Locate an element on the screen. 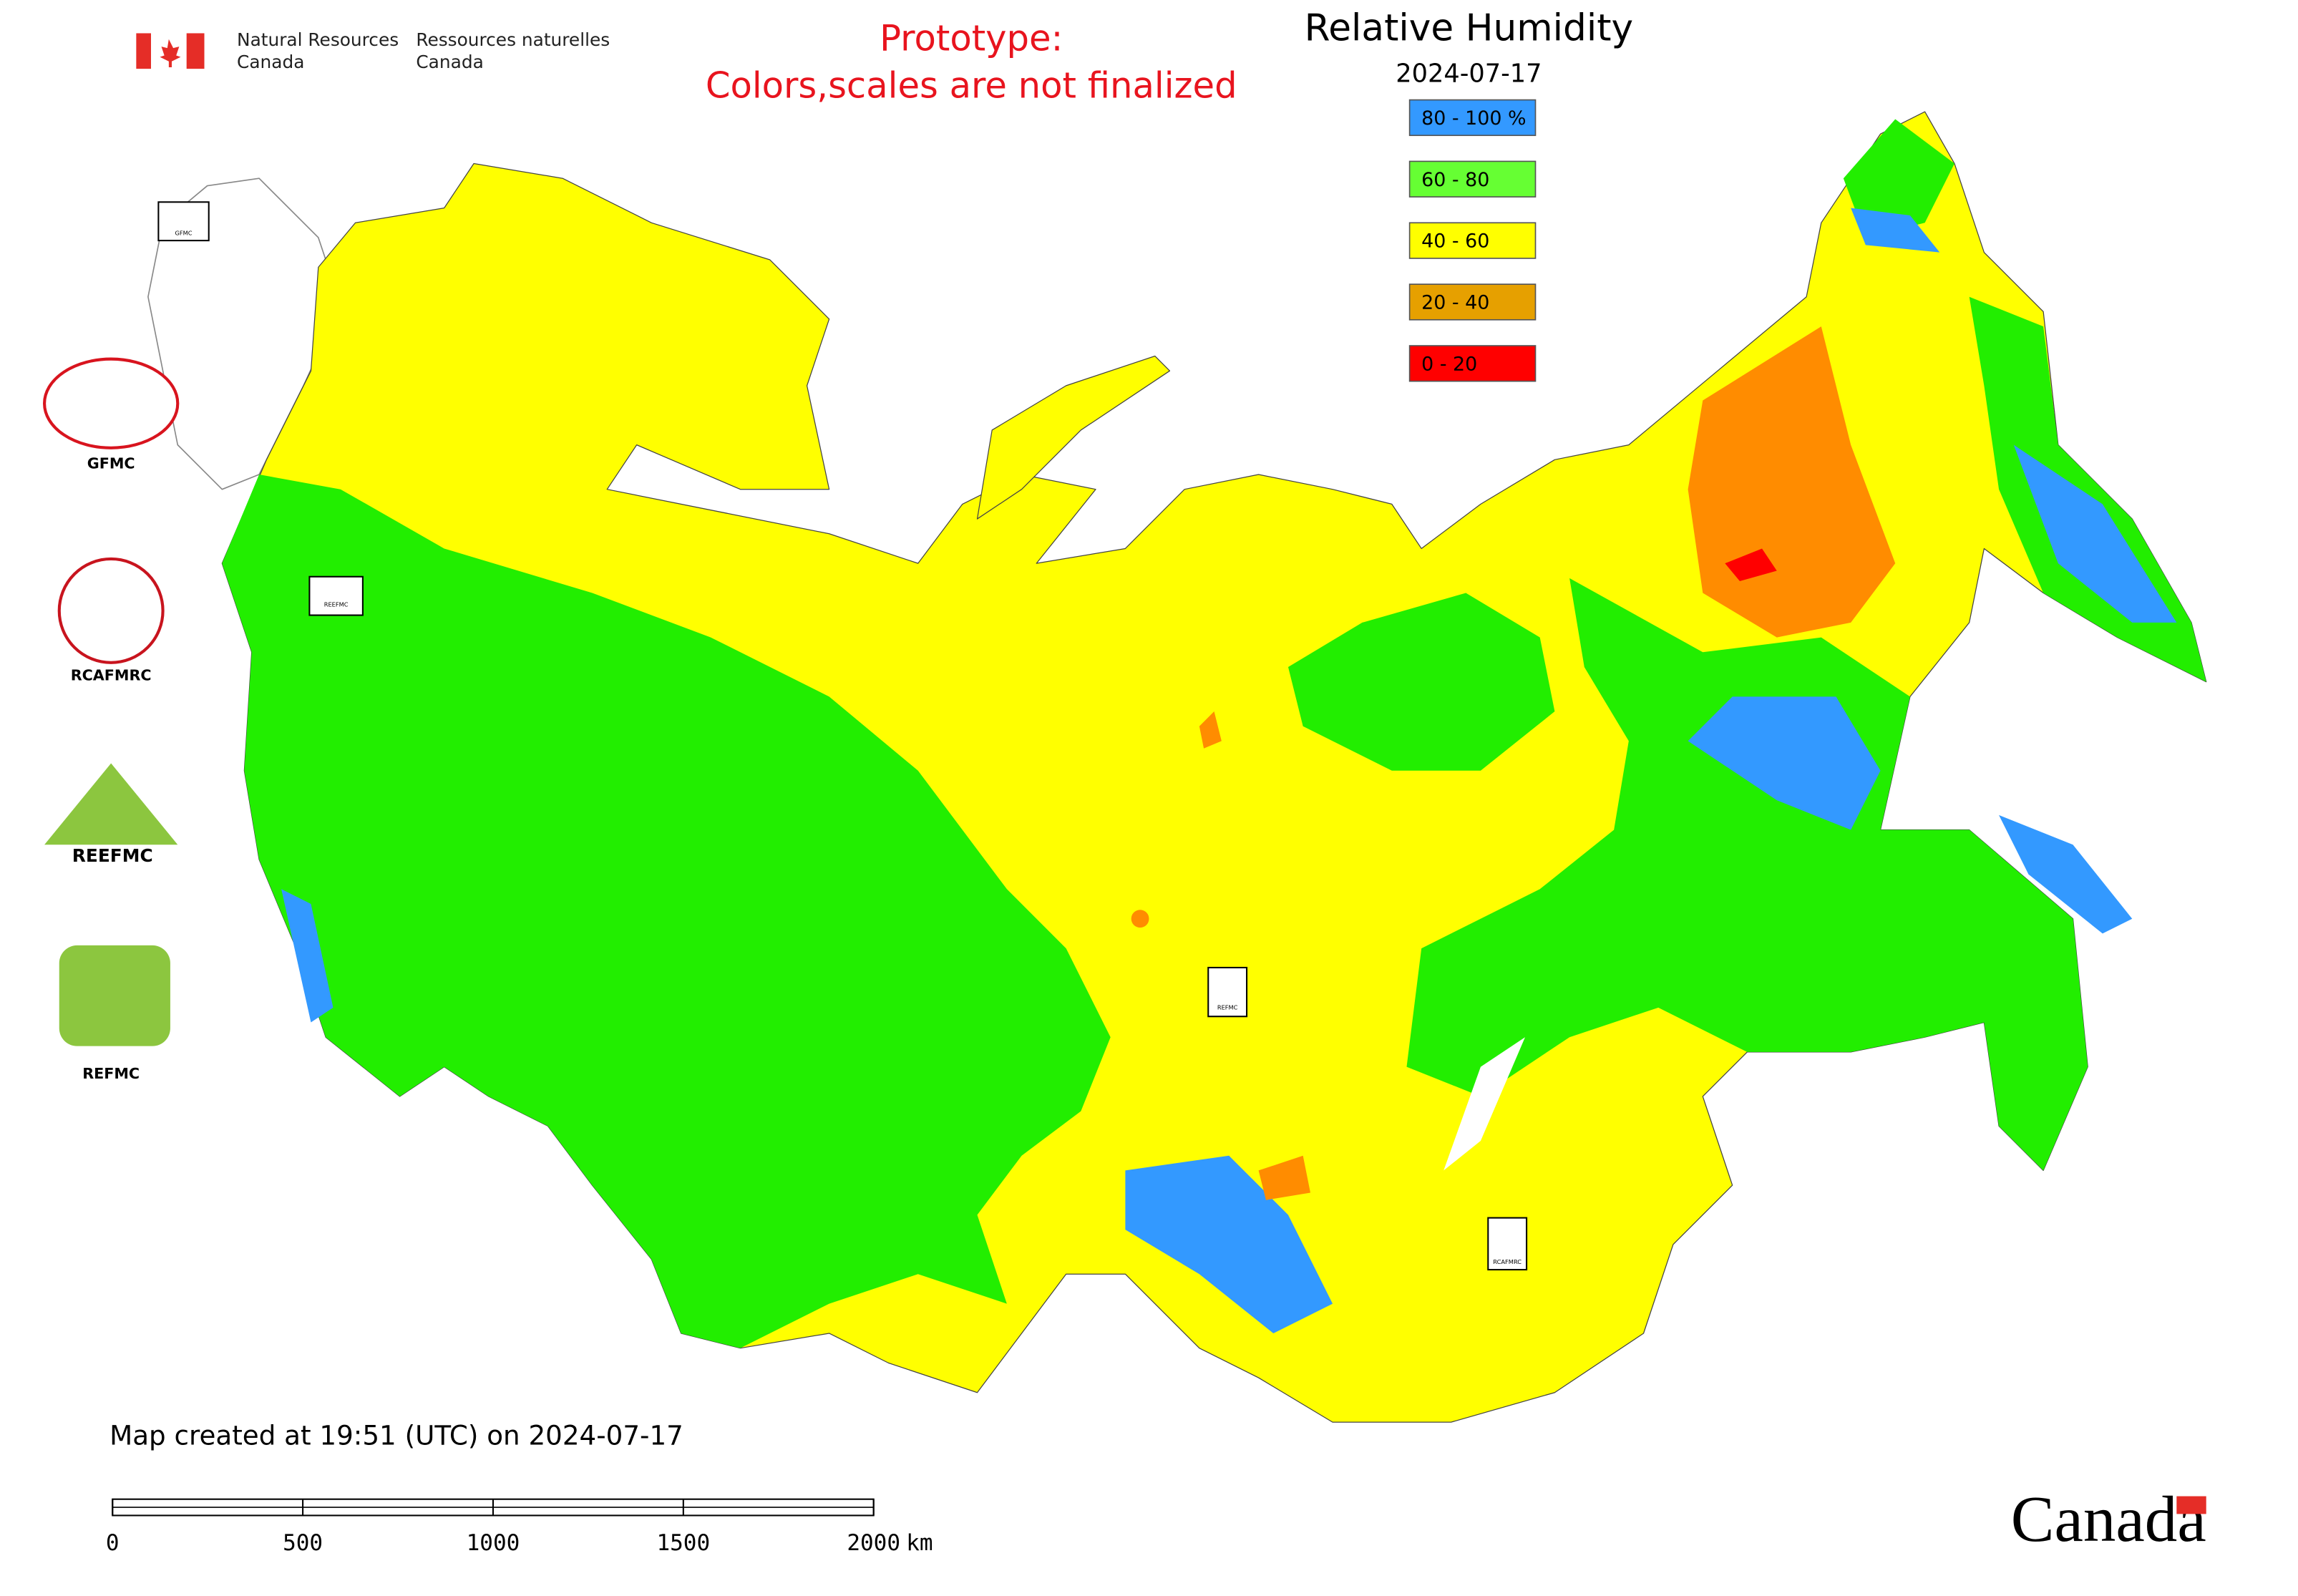 This screenshot has width=2298, height=1596. logo-label: RCAFMRC is located at coordinates (112, 674).